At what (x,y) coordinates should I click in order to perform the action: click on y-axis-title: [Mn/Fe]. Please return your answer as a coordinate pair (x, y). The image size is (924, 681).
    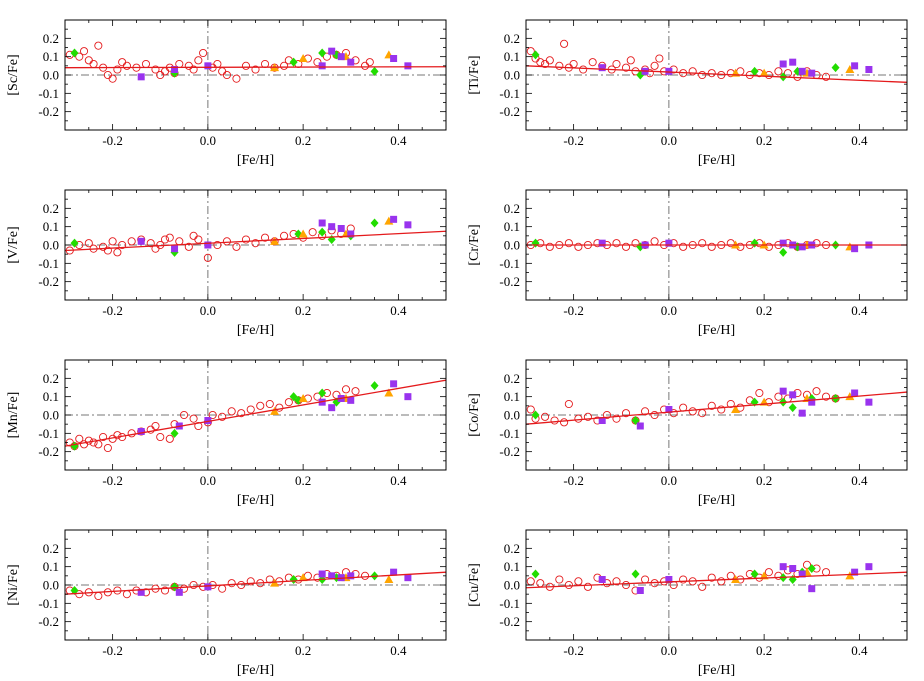
    Looking at the image, I should click on (13, 415).